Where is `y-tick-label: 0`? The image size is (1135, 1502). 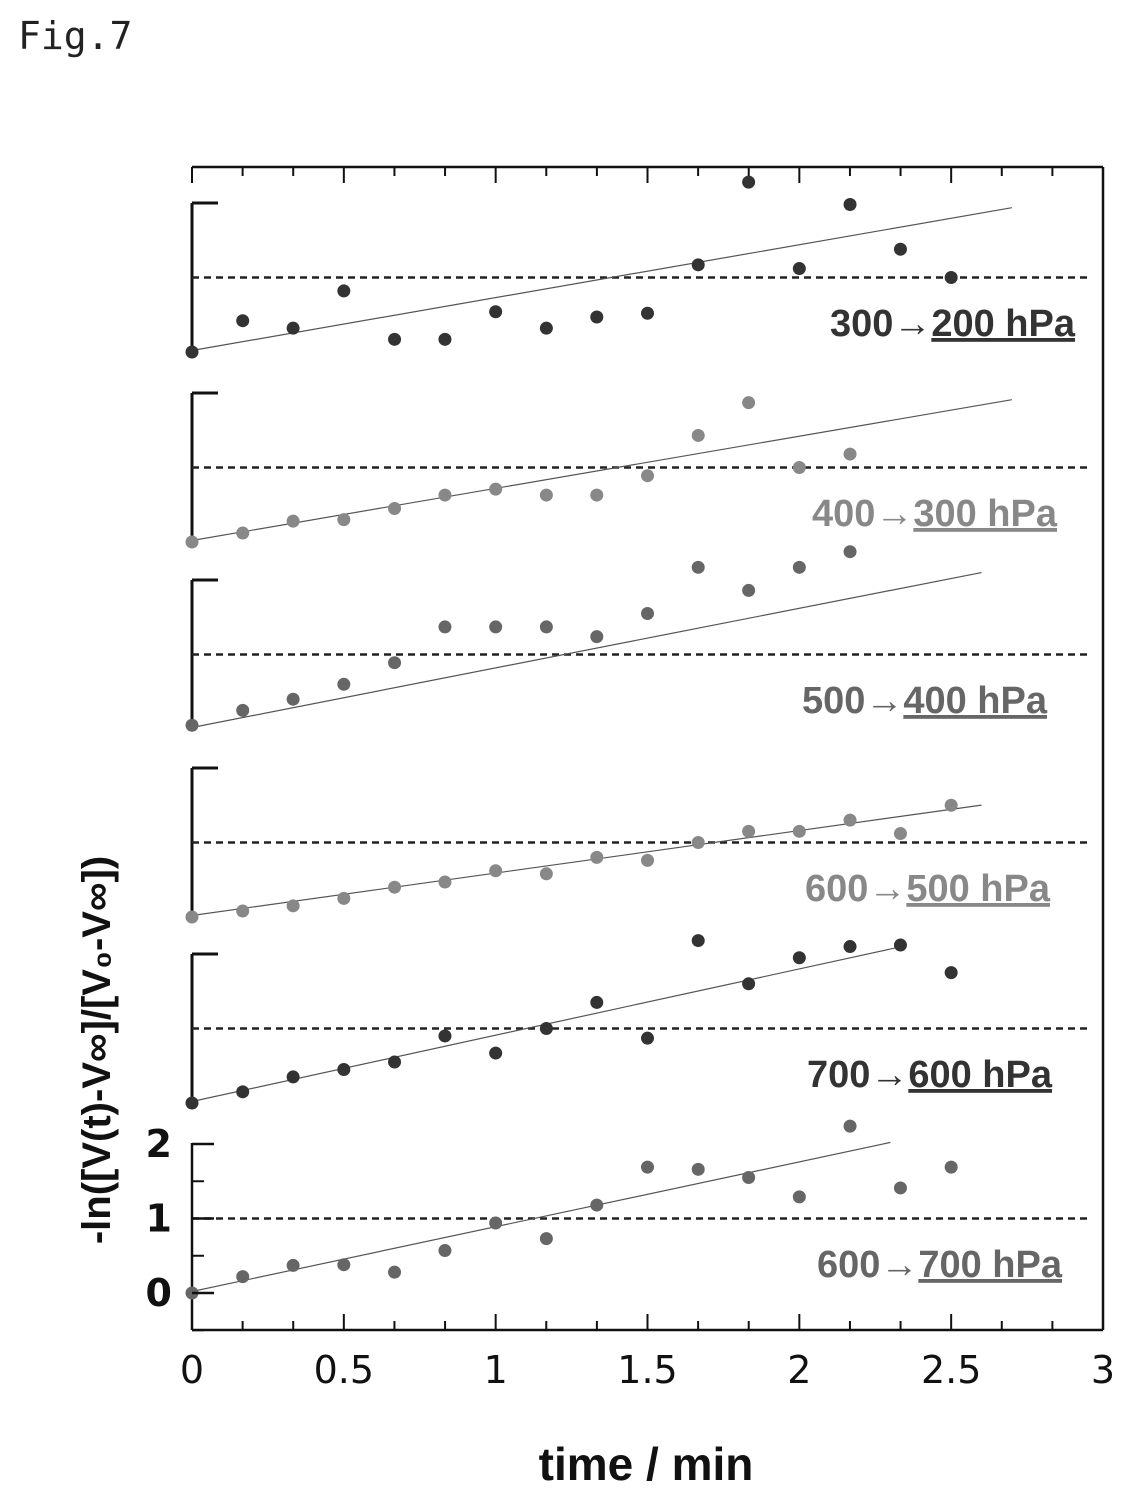
y-tick-label: 0 is located at coordinates (159, 1293).